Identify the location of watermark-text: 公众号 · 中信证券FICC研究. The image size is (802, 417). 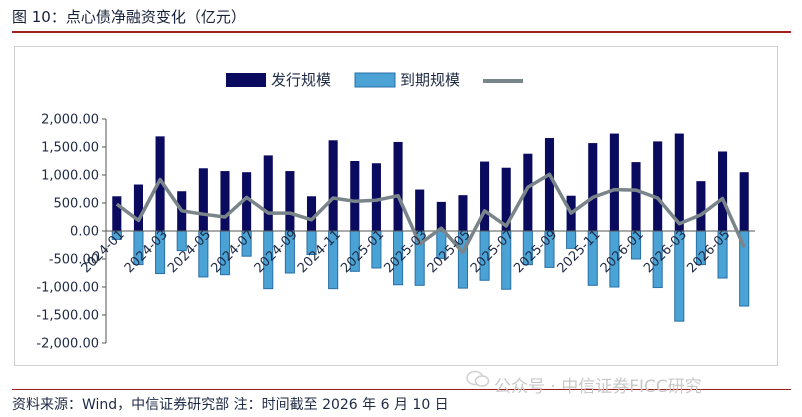
(598, 387).